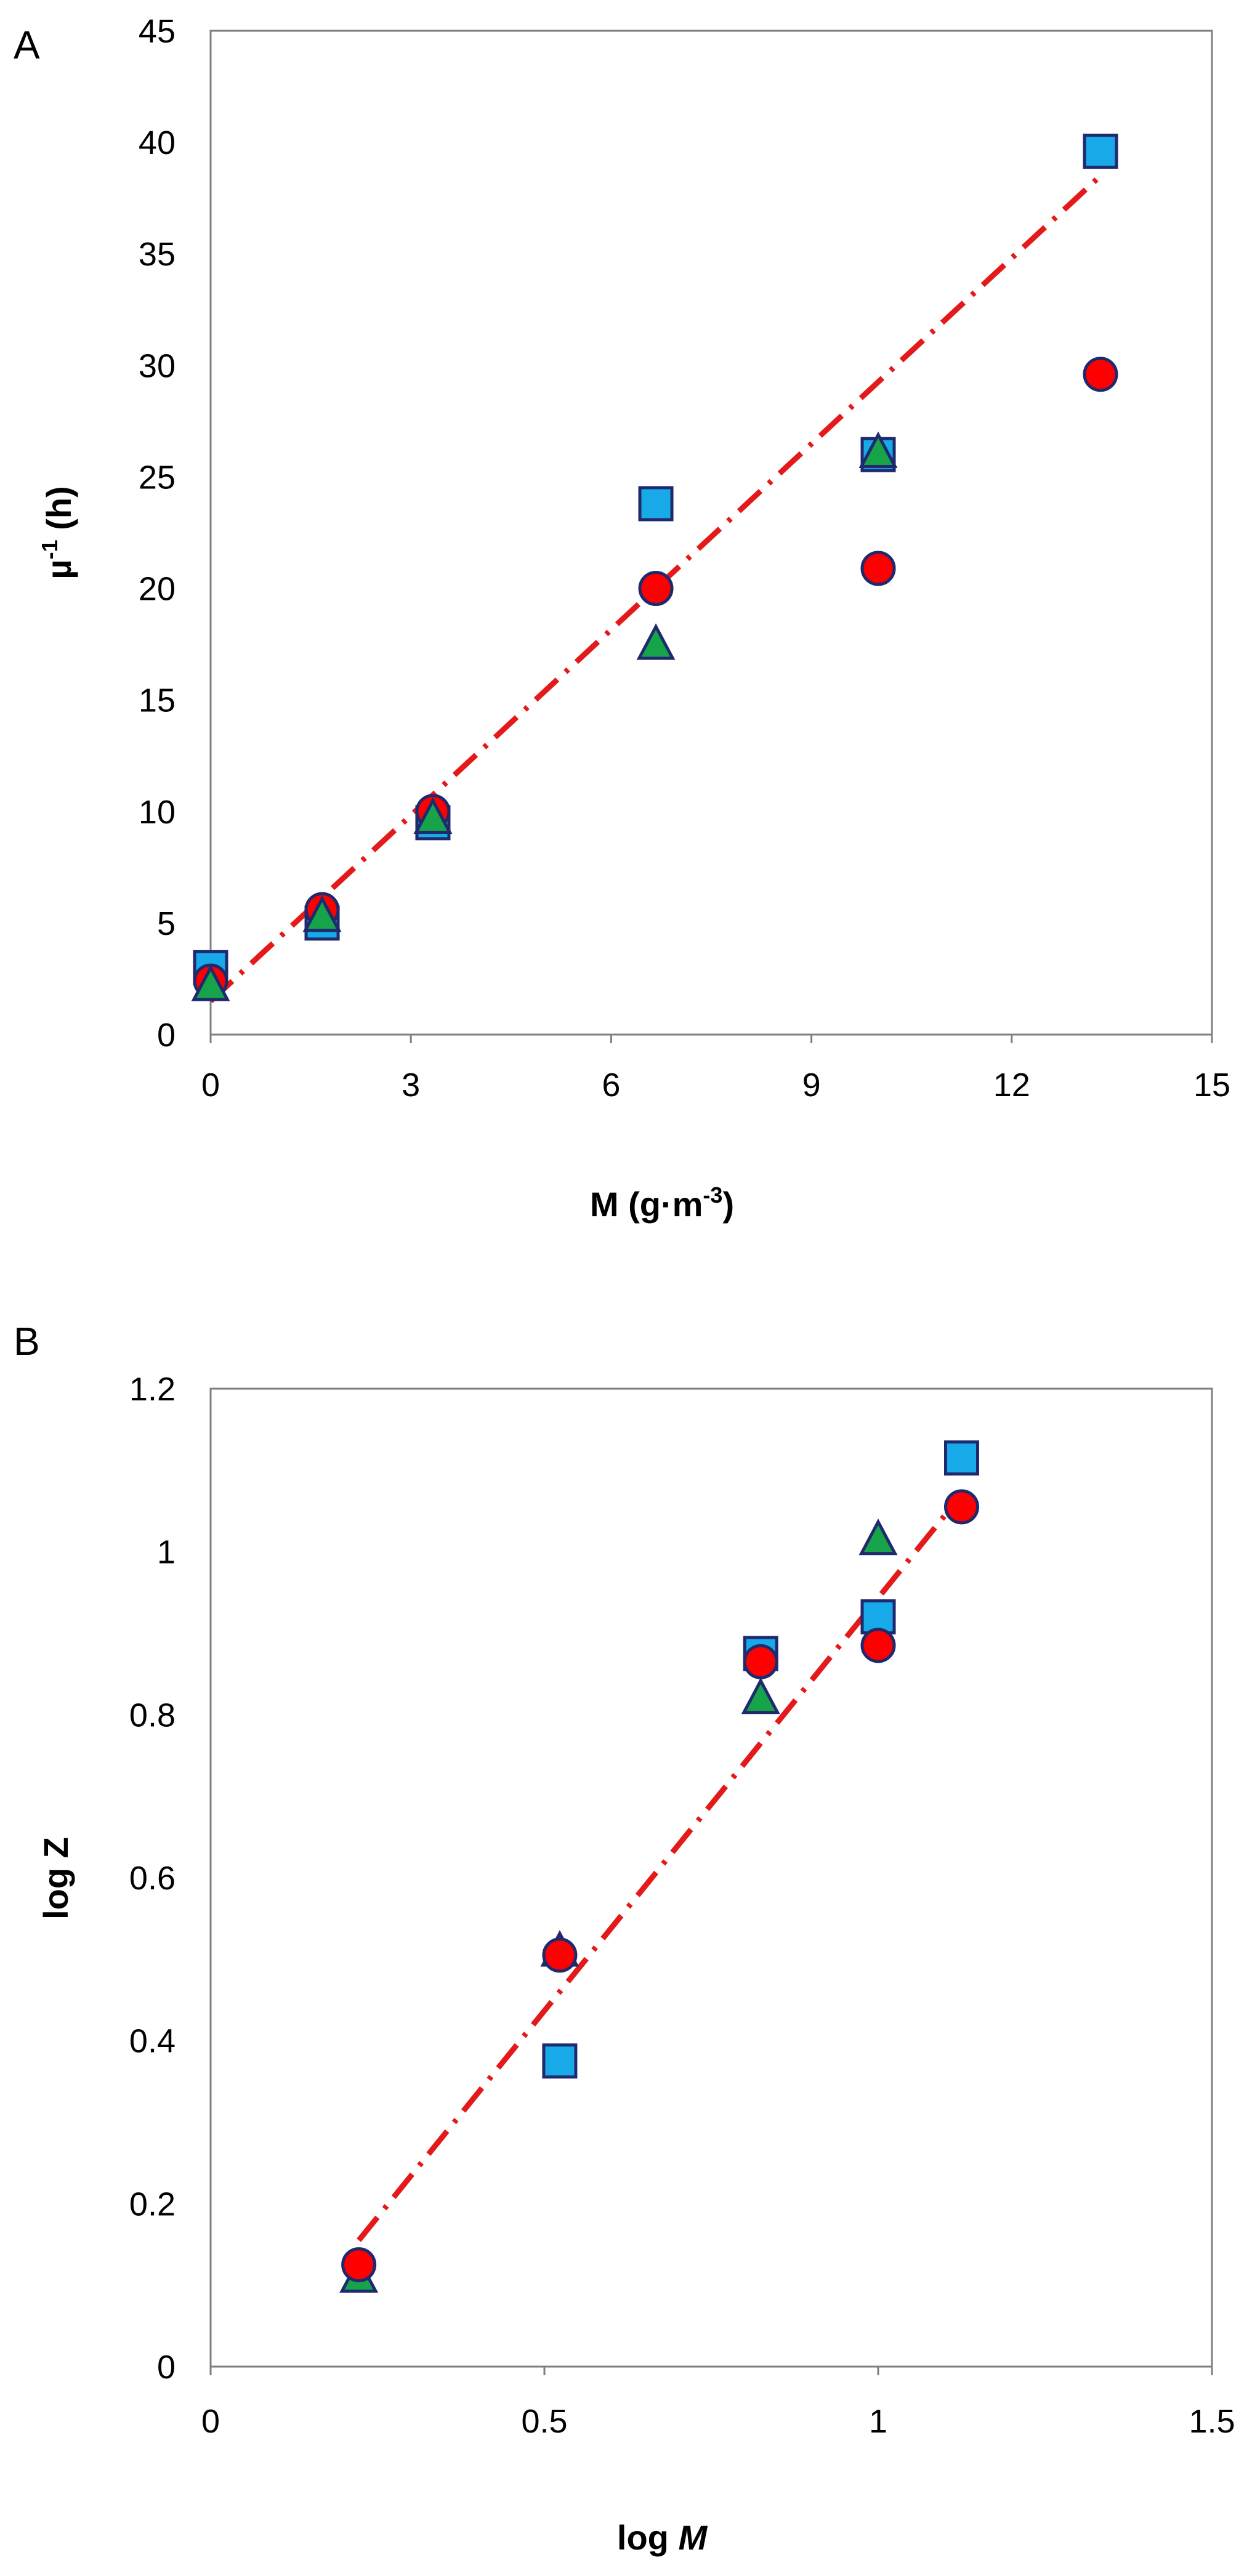 The image size is (1260, 2576). I want to click on panel-a-x-tick-label: 0, so click(210, 1085).